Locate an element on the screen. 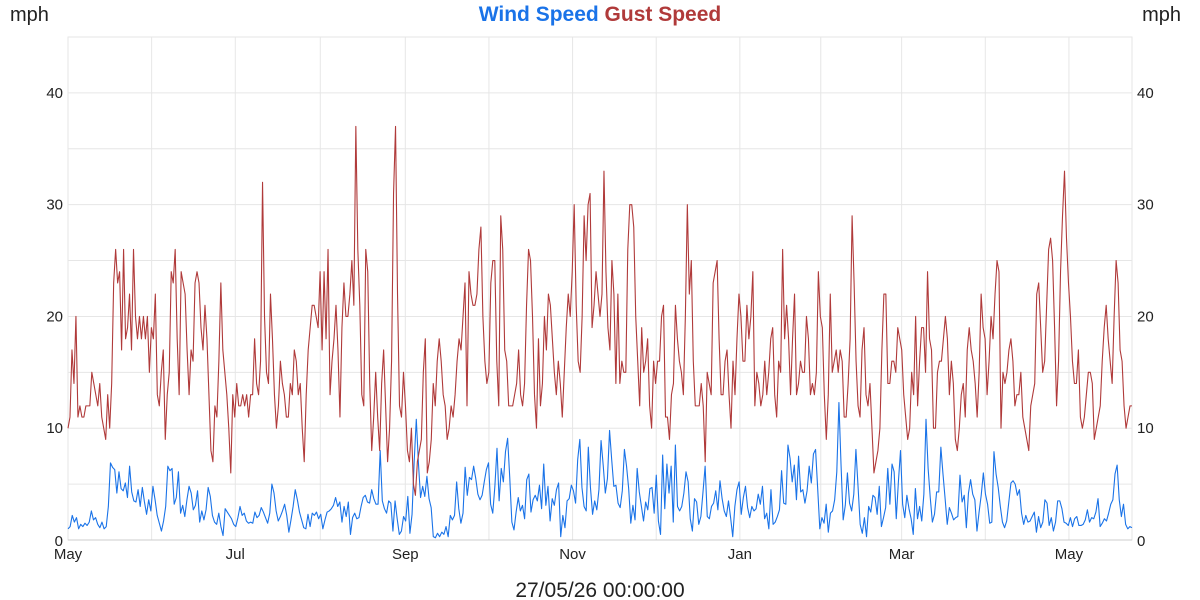  y-tick-label-right: 0 is located at coordinates (1141, 541).